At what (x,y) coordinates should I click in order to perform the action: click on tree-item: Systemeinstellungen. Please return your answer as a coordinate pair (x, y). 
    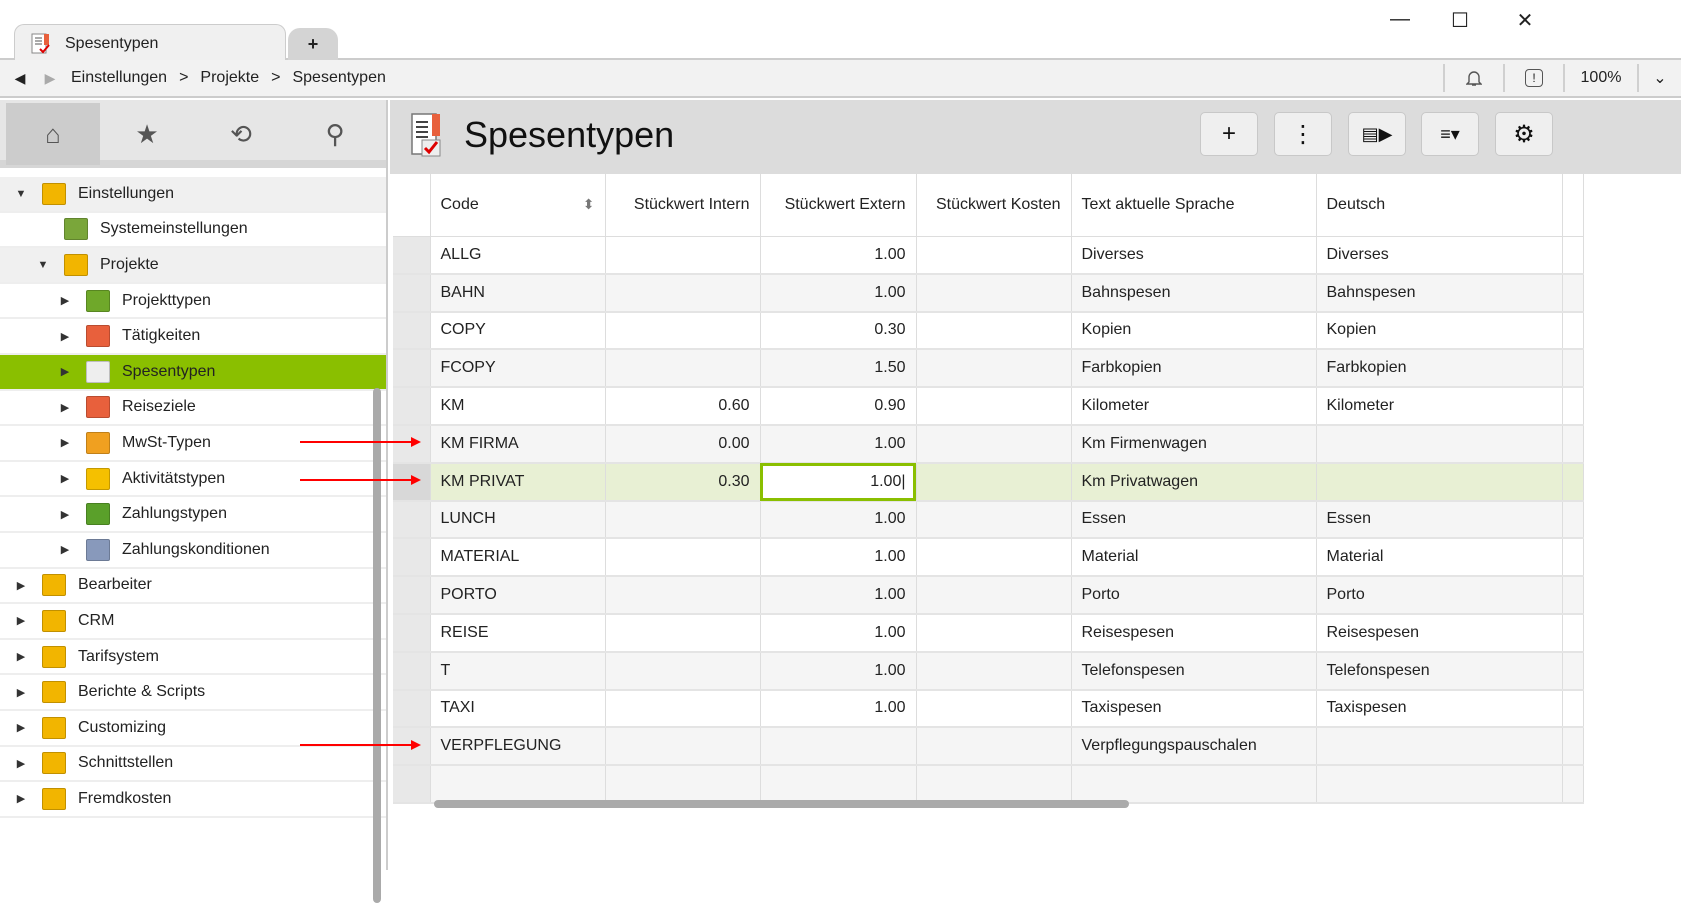
    Looking at the image, I should click on (193, 231).